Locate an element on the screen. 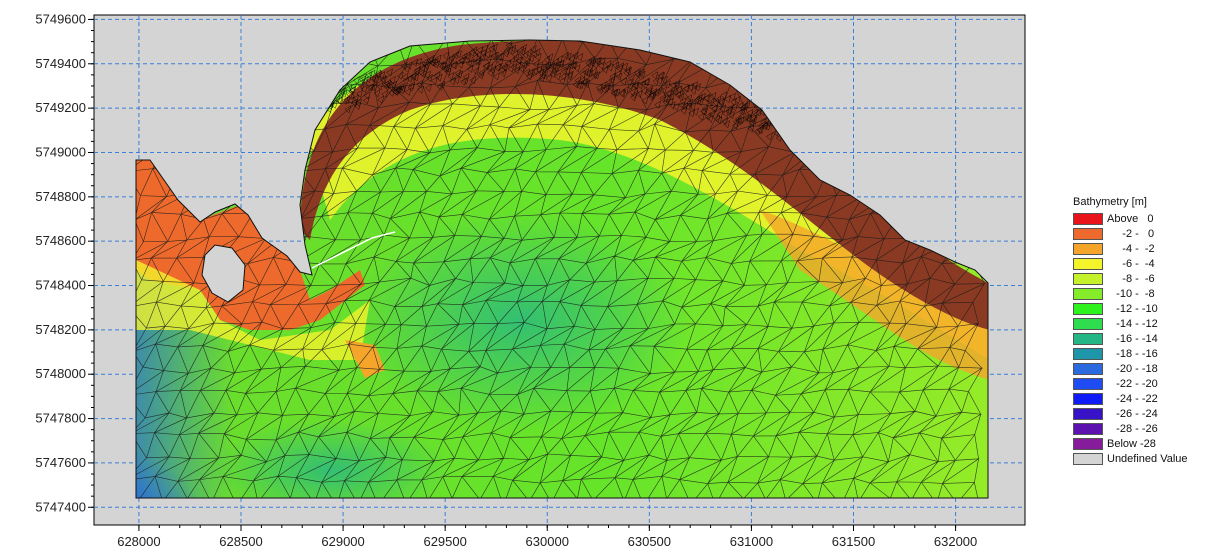 Image resolution: width=1225 pixels, height=552 pixels. legend-label: -4 - -2 is located at coordinates (1131, 248).